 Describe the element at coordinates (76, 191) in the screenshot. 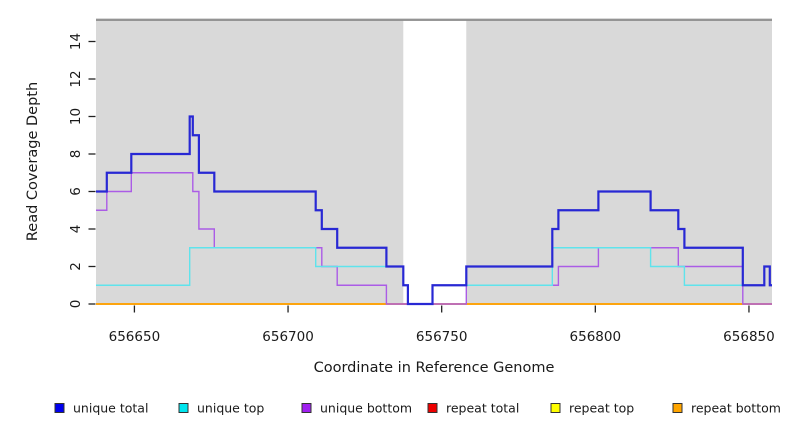

I see `y-axis-tick-label: 6` at that location.